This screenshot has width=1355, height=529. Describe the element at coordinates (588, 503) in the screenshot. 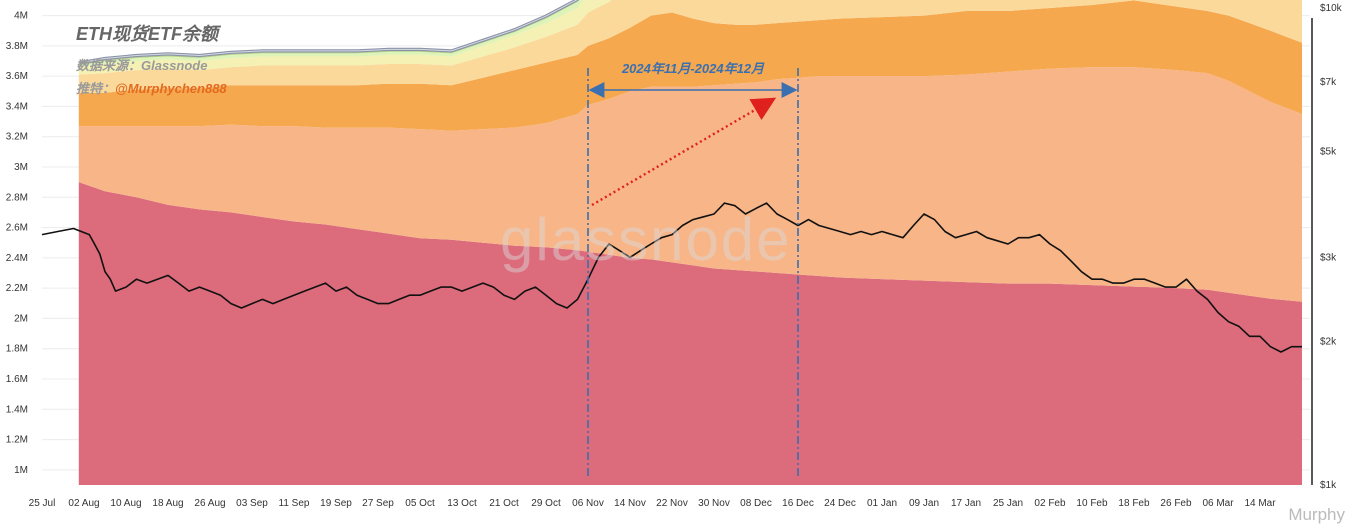

I see `x-tick-label: 06 Nov` at that location.